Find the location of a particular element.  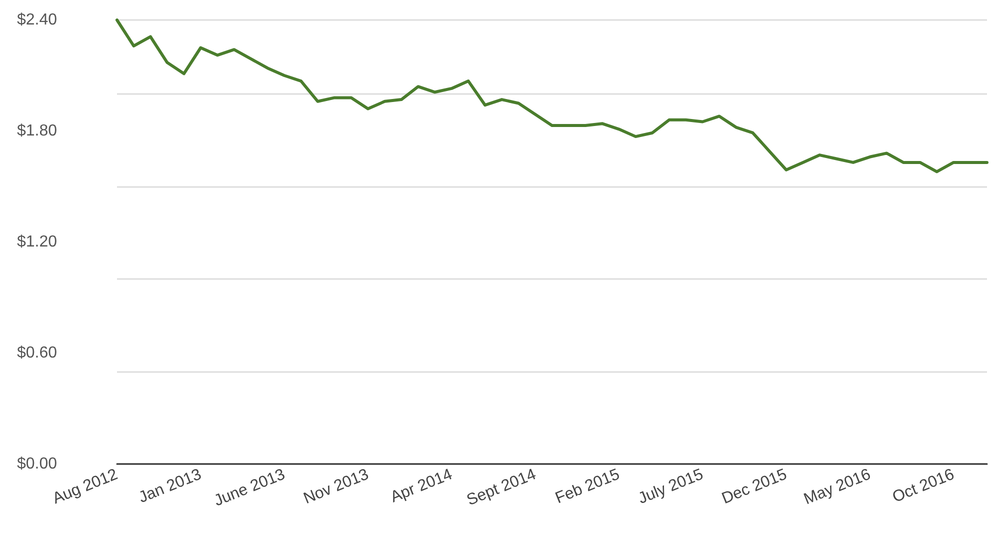

x-tick-label: July 2015 is located at coordinates (671, 487).